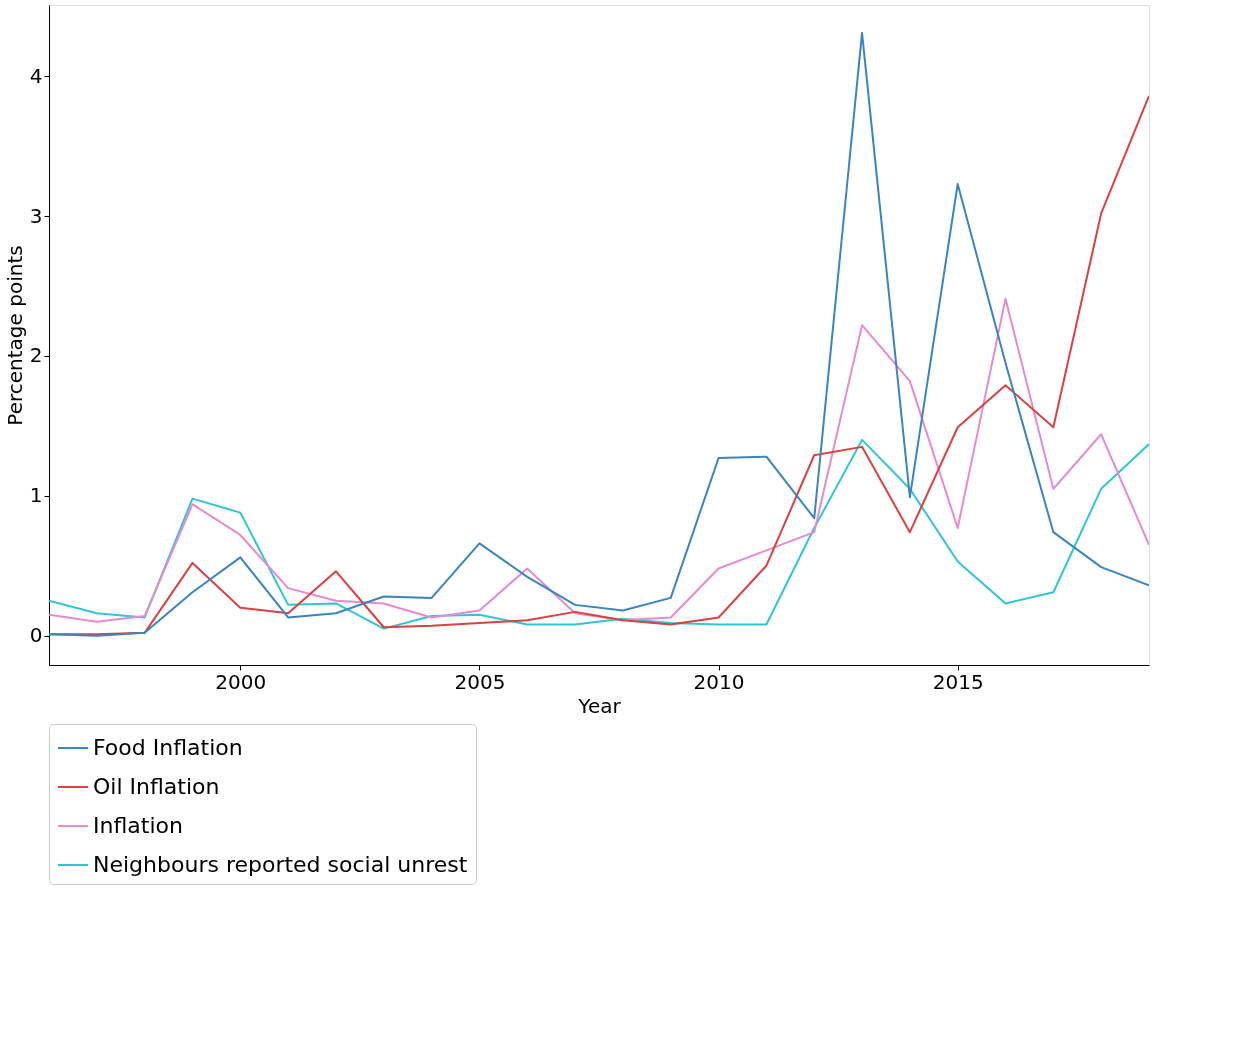 The width and height of the screenshot is (1242, 1039). What do you see at coordinates (958, 681) in the screenshot?
I see `x-tick-label: 2015` at bounding box center [958, 681].